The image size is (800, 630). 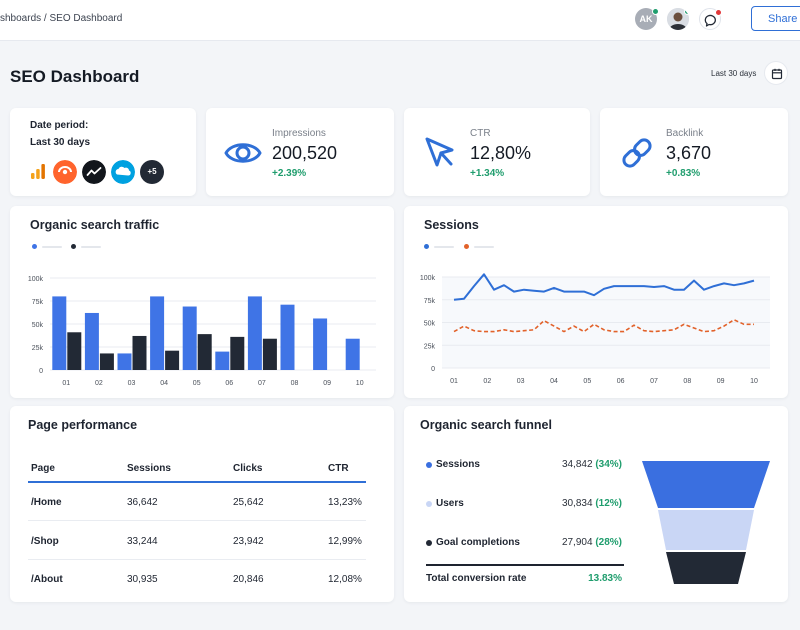 I want to click on google-analytics-icon, so click(x=38, y=172).